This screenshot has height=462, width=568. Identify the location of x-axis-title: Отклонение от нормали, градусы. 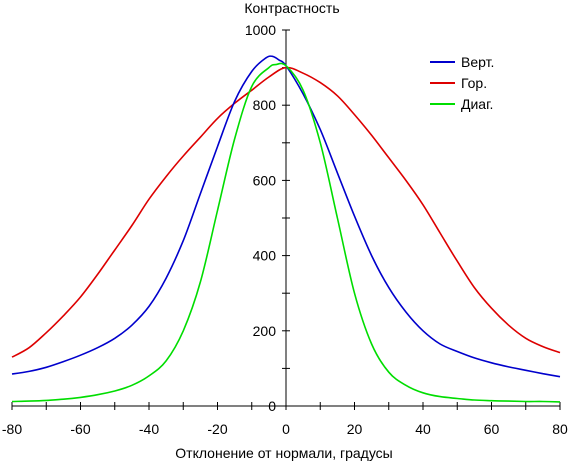
(283, 453).